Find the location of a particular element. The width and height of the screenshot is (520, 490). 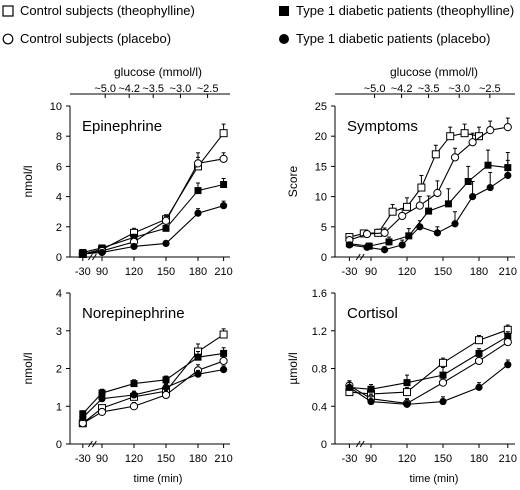

y-tick-label: 1.6 is located at coordinates (319, 294).